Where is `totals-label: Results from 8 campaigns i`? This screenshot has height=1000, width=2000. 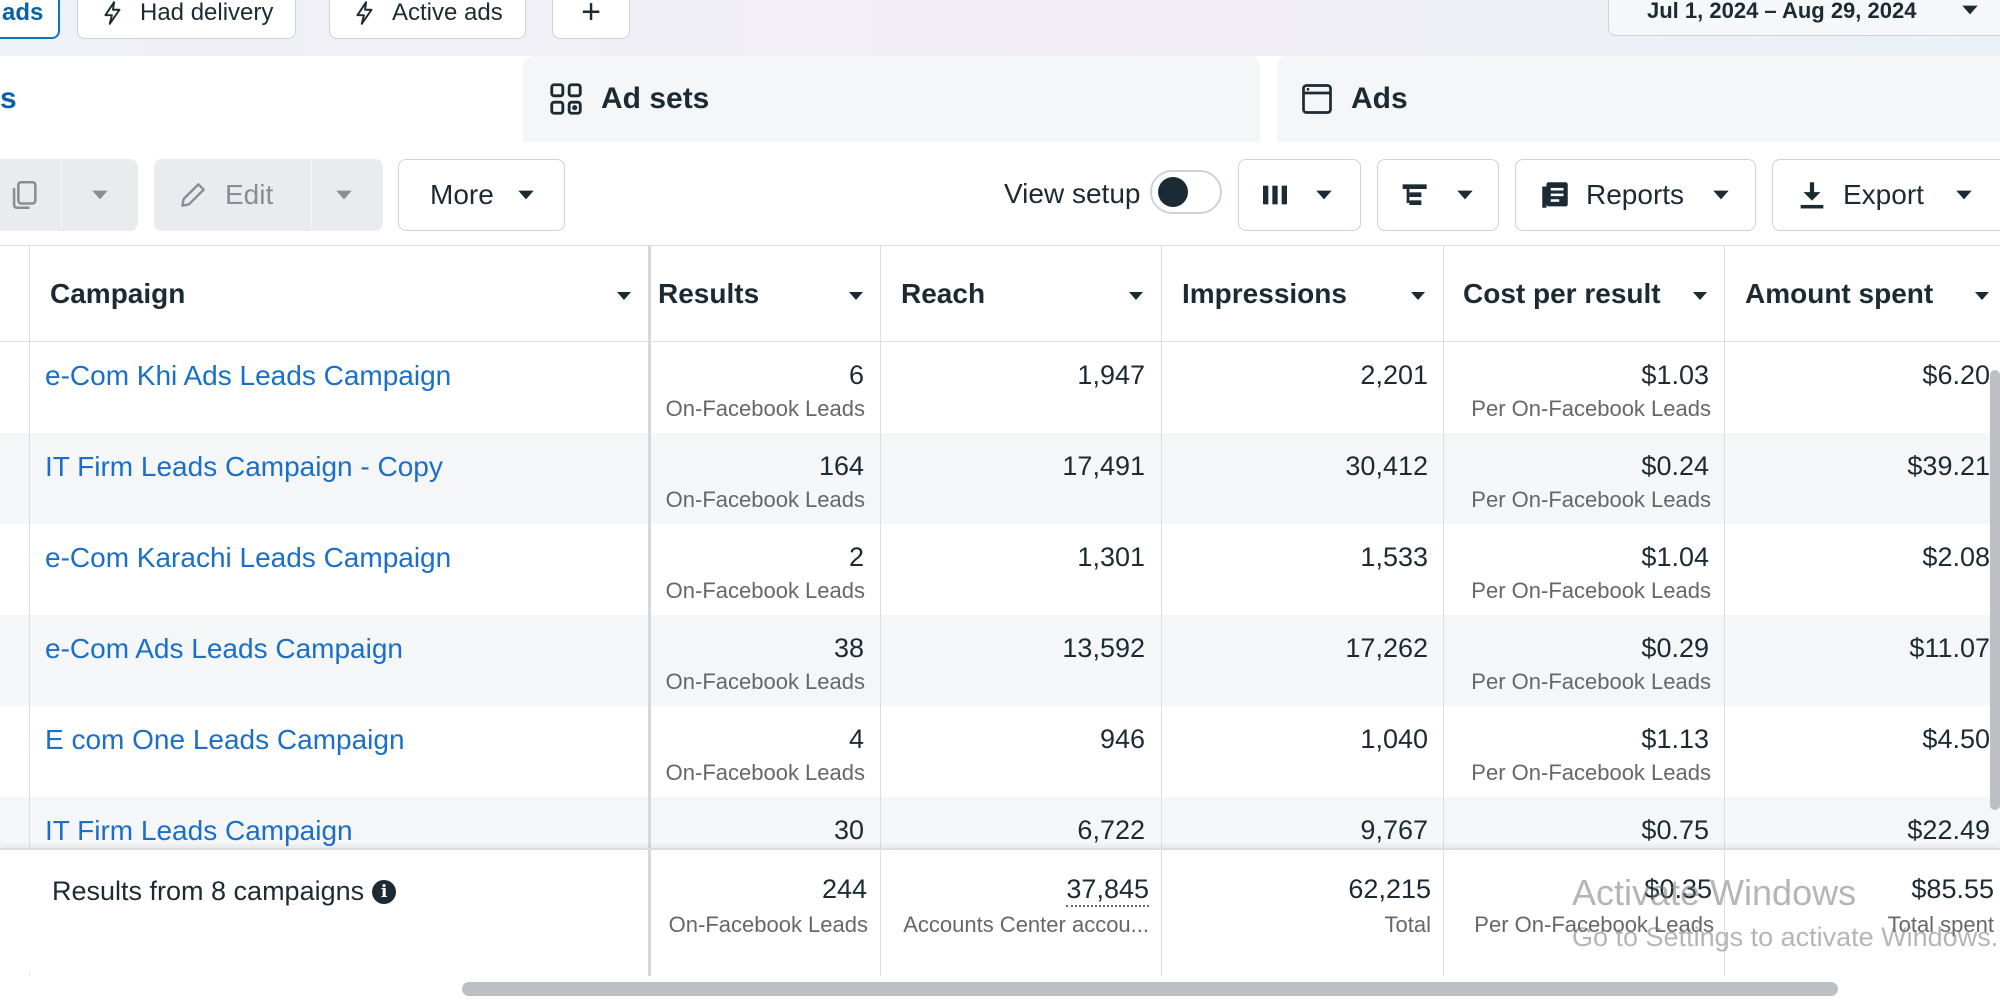
totals-label: Results from 8 campaigns i is located at coordinates (224, 891).